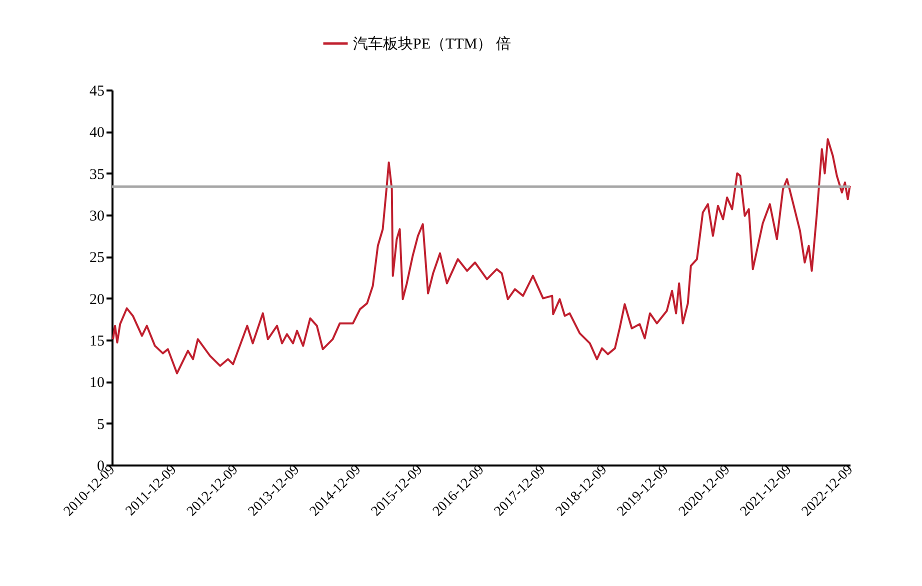 The height and width of the screenshot is (586, 922). I want to click on y-tick-label: 35, so click(97, 174).